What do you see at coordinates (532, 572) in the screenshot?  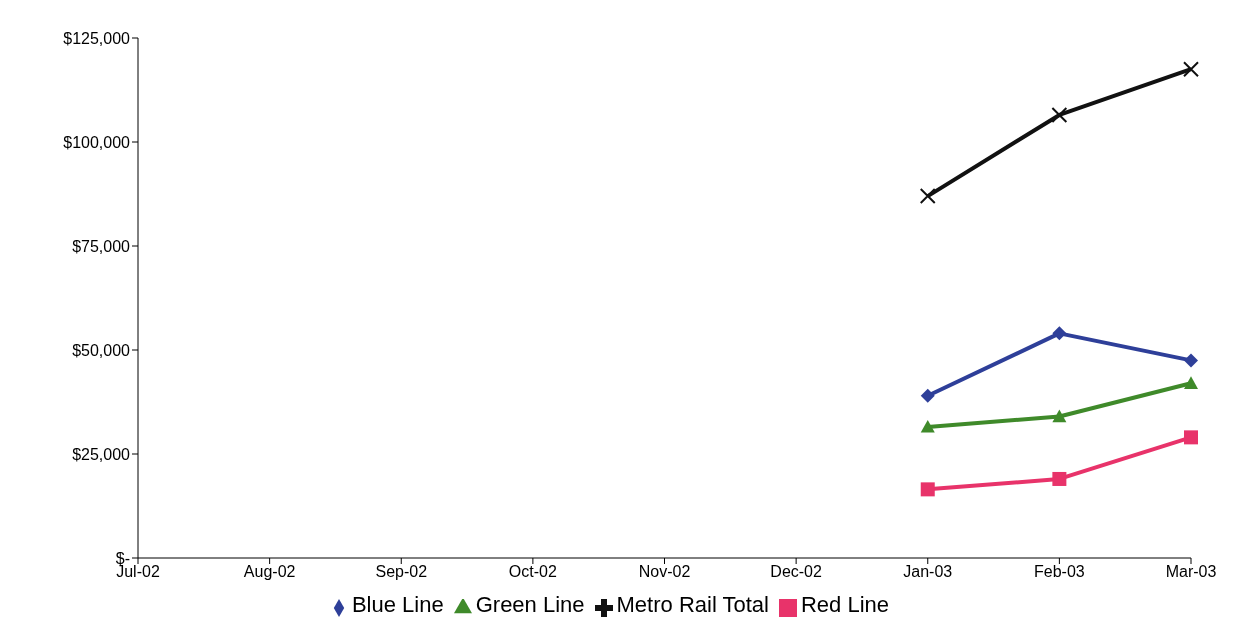 I see `x-tick-label: Oct-02` at bounding box center [532, 572].